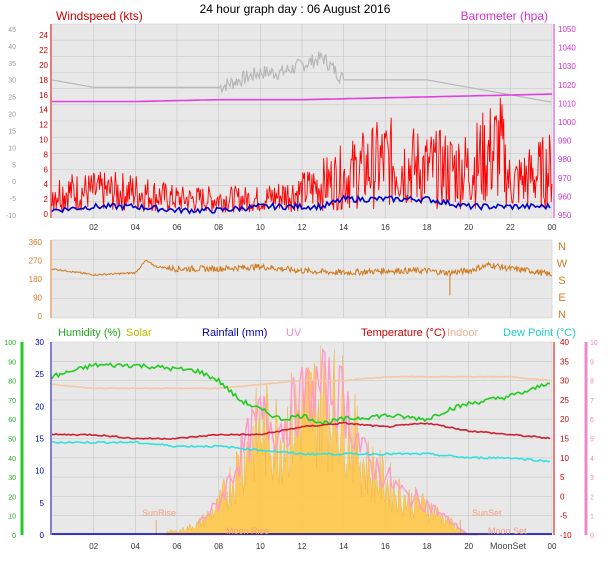 This screenshot has height=566, width=608. I want to click on gust-ytick-label: 45, so click(12, 30).